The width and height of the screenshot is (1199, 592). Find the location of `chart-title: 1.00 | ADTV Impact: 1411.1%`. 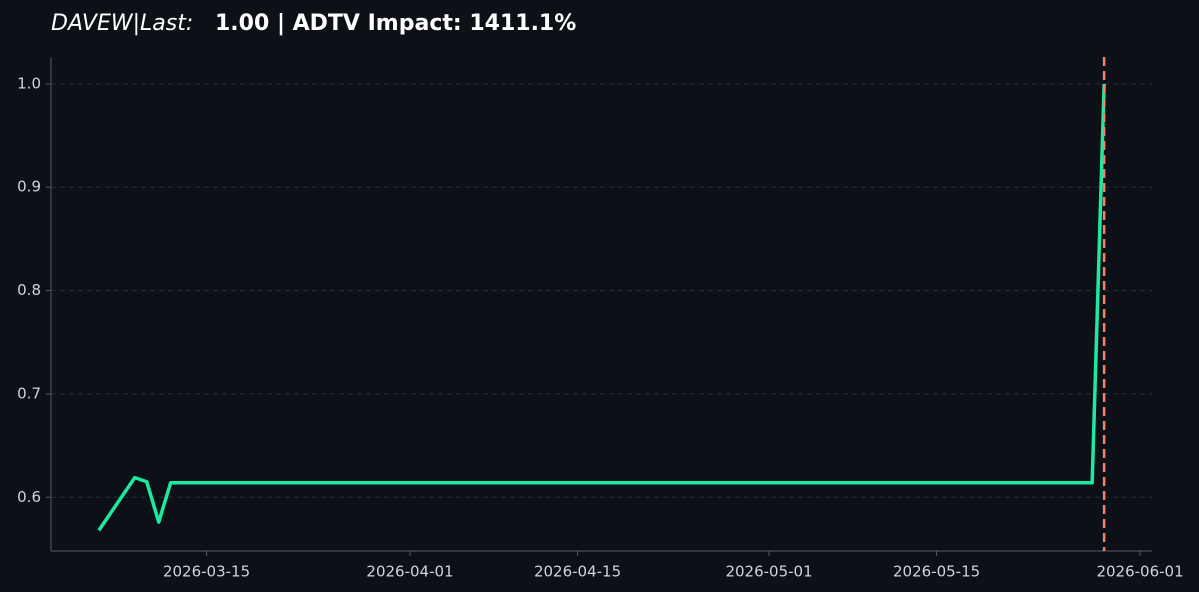

chart-title: 1.00 | ADTV Impact: 1411.1% is located at coordinates (395, 23).